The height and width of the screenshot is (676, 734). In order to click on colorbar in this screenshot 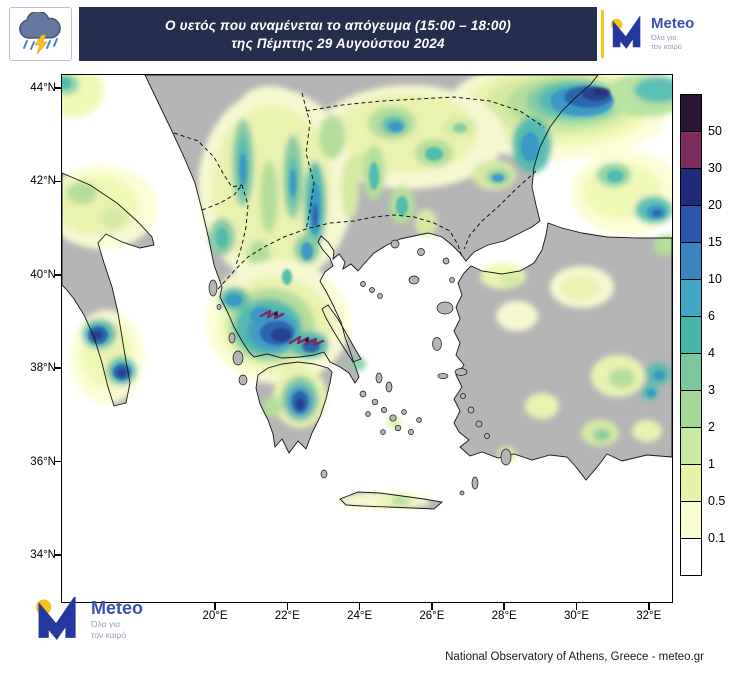, I will do `click(691, 335)`.